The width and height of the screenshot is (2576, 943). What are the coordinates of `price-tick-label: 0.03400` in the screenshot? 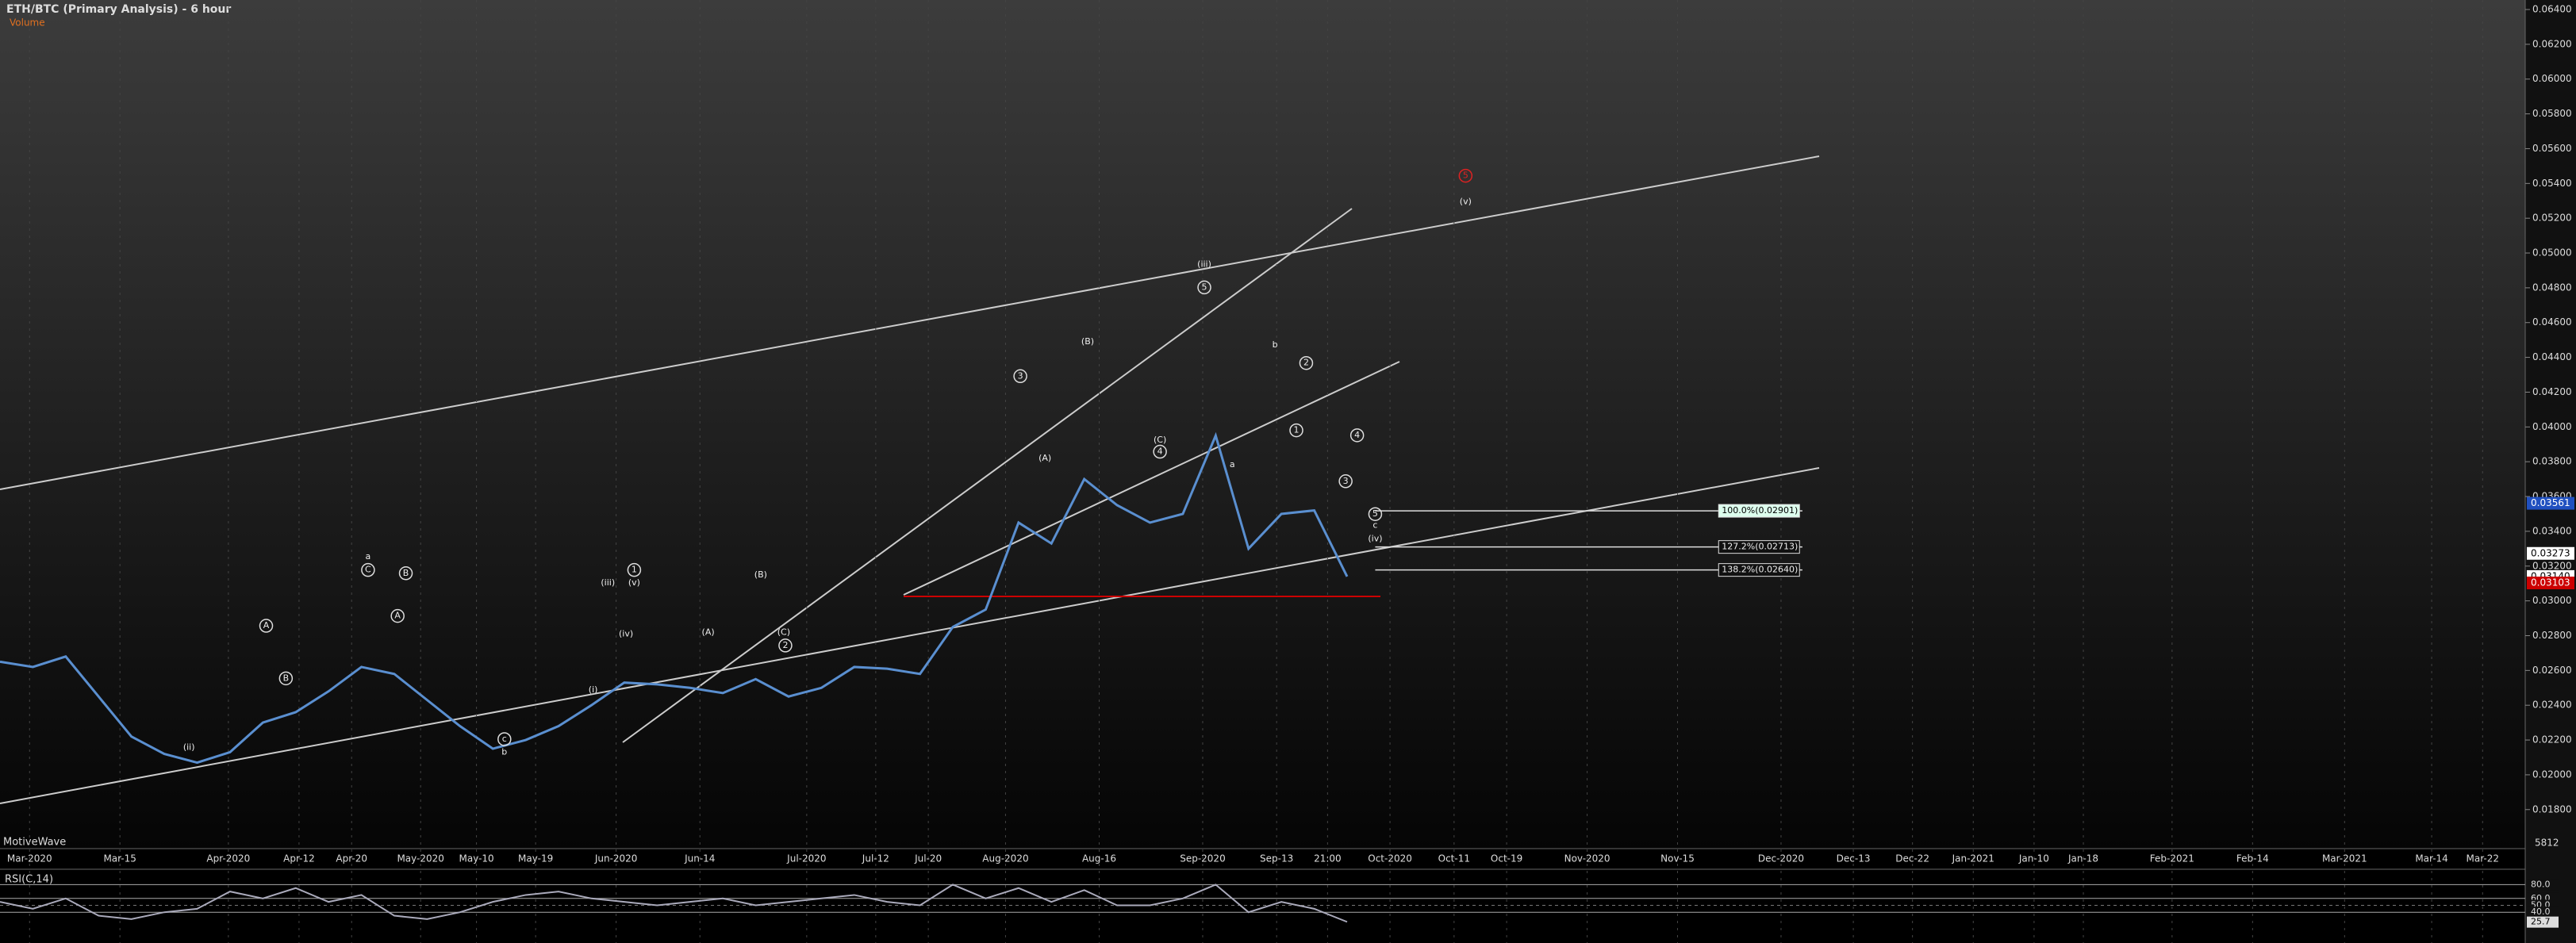 It's located at (2552, 530).